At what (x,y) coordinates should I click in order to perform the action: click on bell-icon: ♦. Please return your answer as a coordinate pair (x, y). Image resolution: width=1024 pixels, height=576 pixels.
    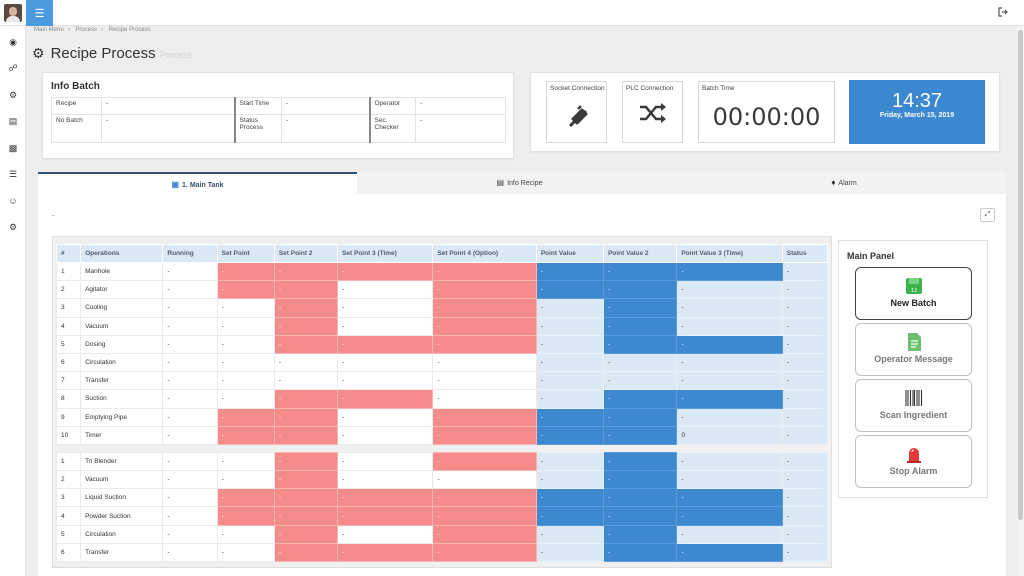
    Looking at the image, I should click on (833, 182).